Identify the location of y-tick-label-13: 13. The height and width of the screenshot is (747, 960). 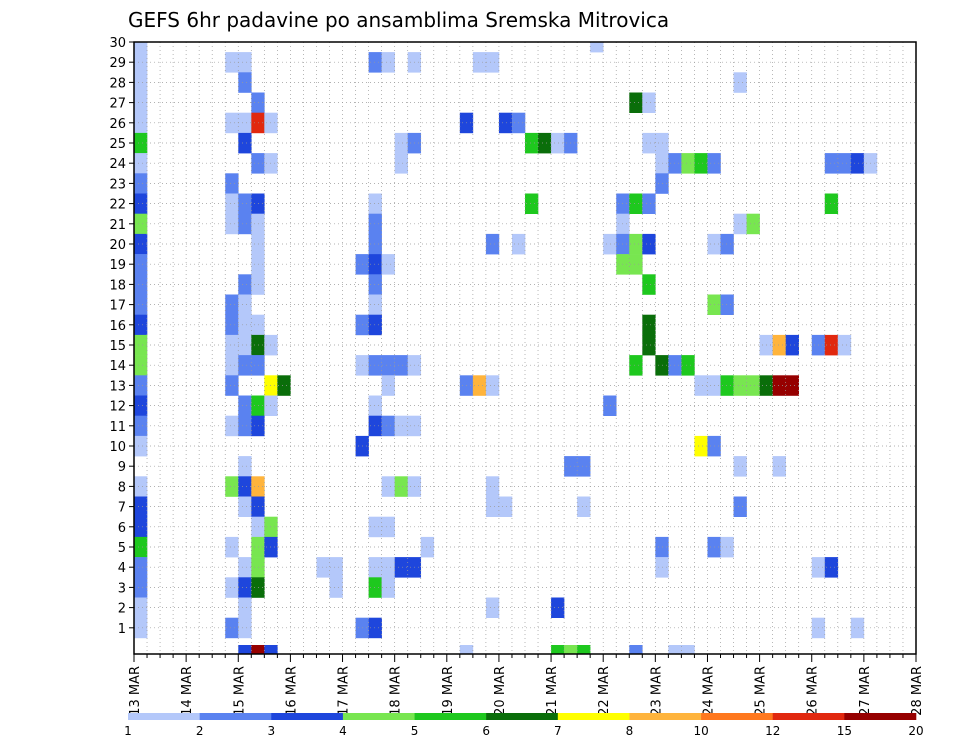
(117, 386).